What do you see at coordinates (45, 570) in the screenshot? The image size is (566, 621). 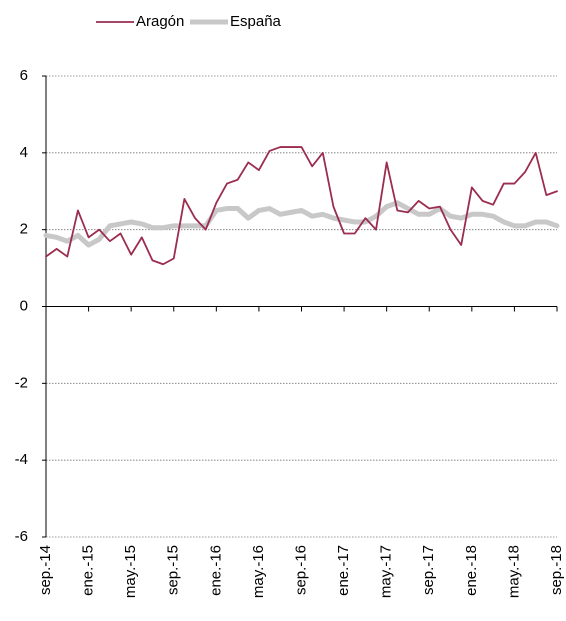 I see `x-tick-label: sep.-14` at bounding box center [45, 570].